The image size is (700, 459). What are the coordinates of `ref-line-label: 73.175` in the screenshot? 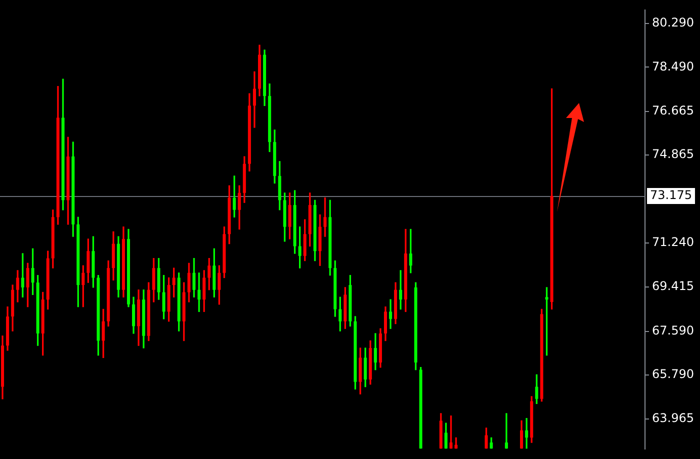 It's located at (671, 195).